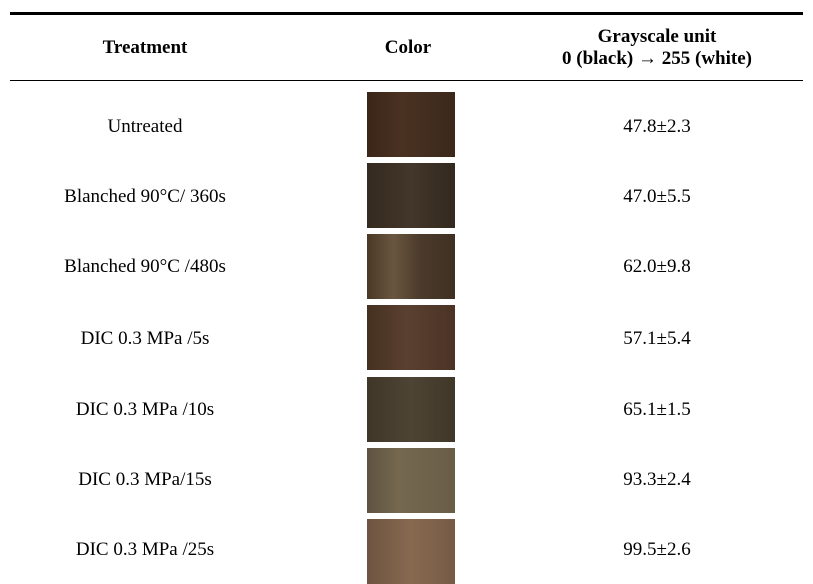 This screenshot has width=813, height=584. Describe the element at coordinates (145, 126) in the screenshot. I see `treatment: Untreated` at that location.